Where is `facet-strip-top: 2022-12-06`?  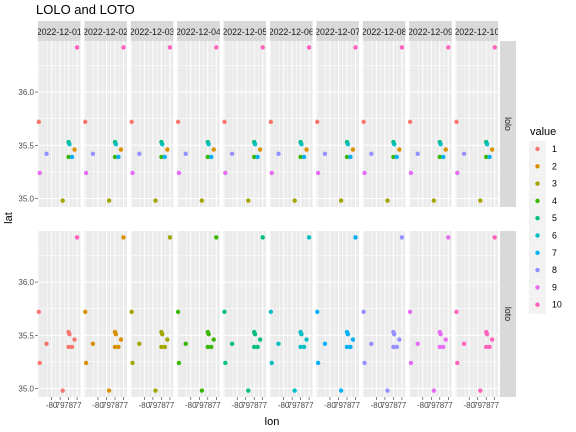 facet-strip-top: 2022-12-06 is located at coordinates (291, 31).